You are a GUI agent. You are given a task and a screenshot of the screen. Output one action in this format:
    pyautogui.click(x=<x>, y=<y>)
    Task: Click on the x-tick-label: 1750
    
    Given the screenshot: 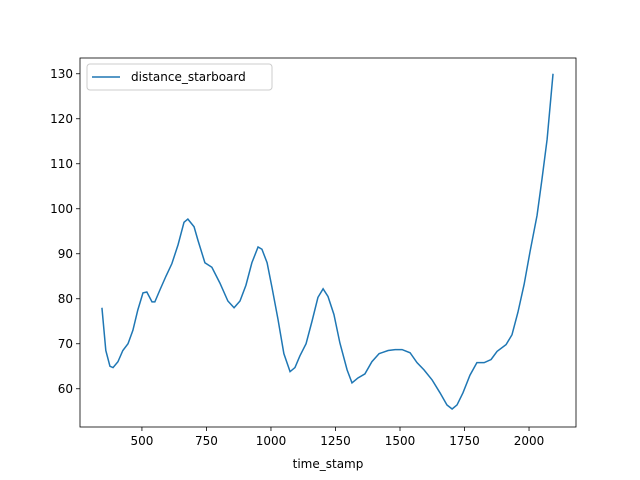 What is the action you would take?
    pyautogui.click(x=464, y=441)
    